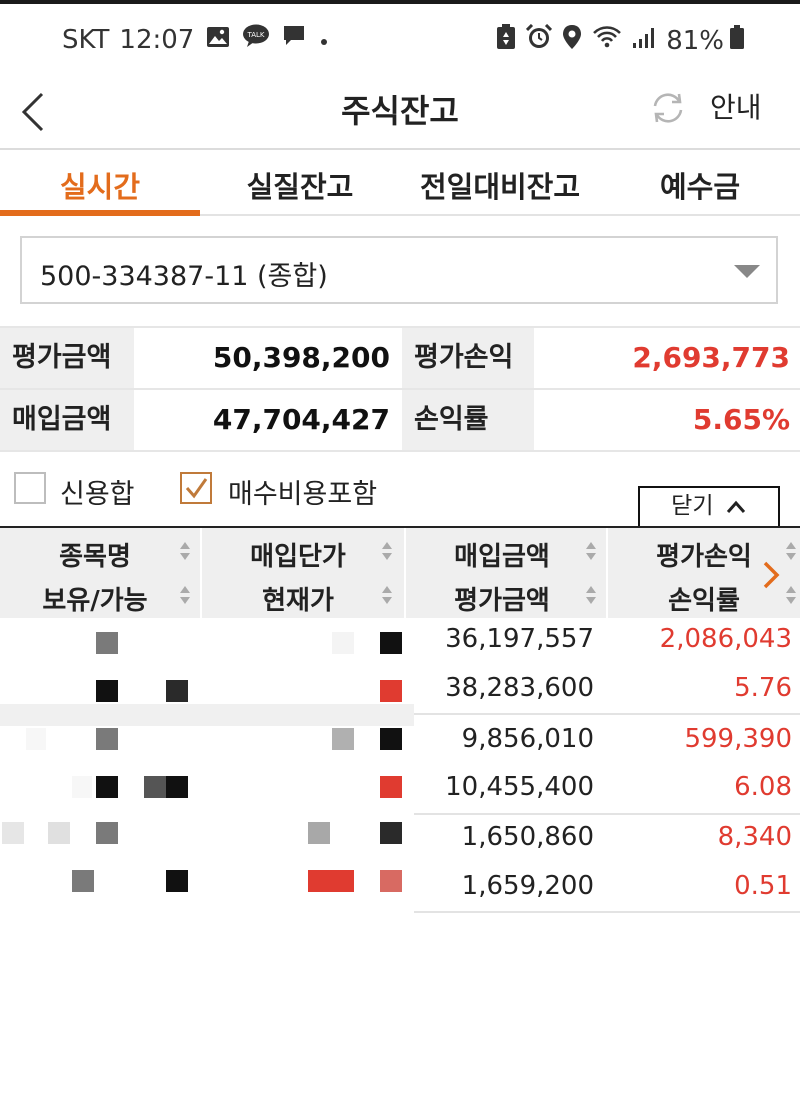 The image size is (800, 1102). What do you see at coordinates (196, 39) in the screenshot?
I see `status-left: SKT 12:07 TALK` at bounding box center [196, 39].